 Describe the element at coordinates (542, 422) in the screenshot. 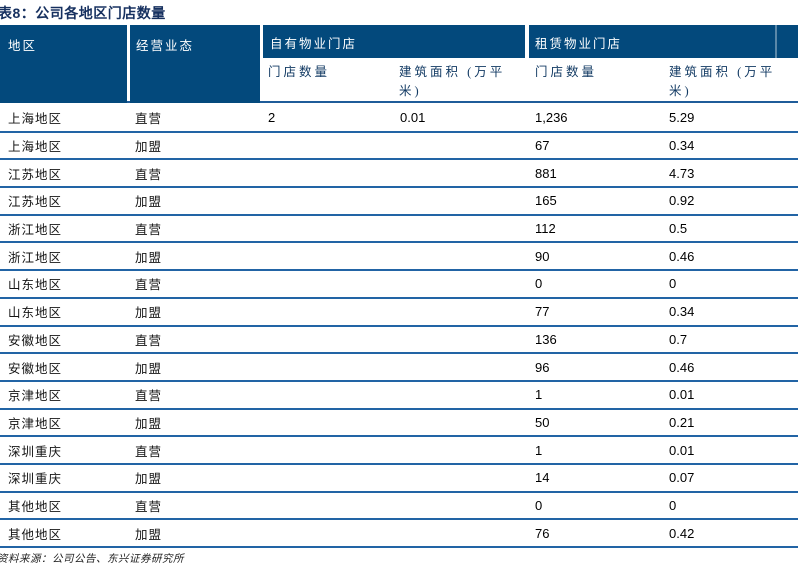

I see `cell-lease-count: 50` at that location.